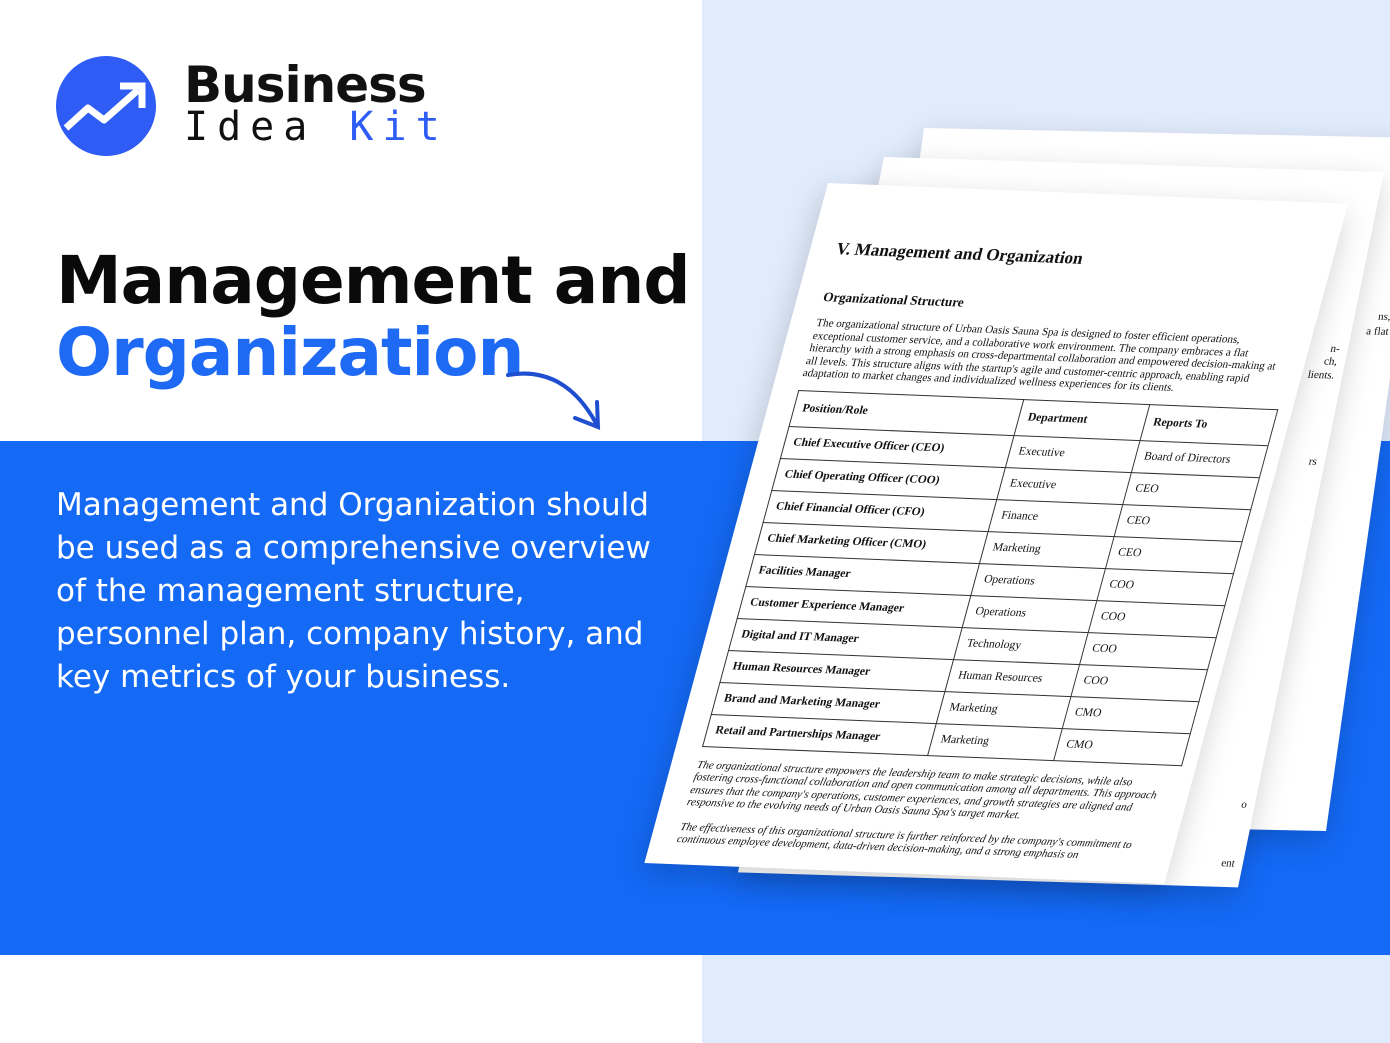 The height and width of the screenshot is (1043, 1390). I want to click on fragment: n-, so click(1335, 349).